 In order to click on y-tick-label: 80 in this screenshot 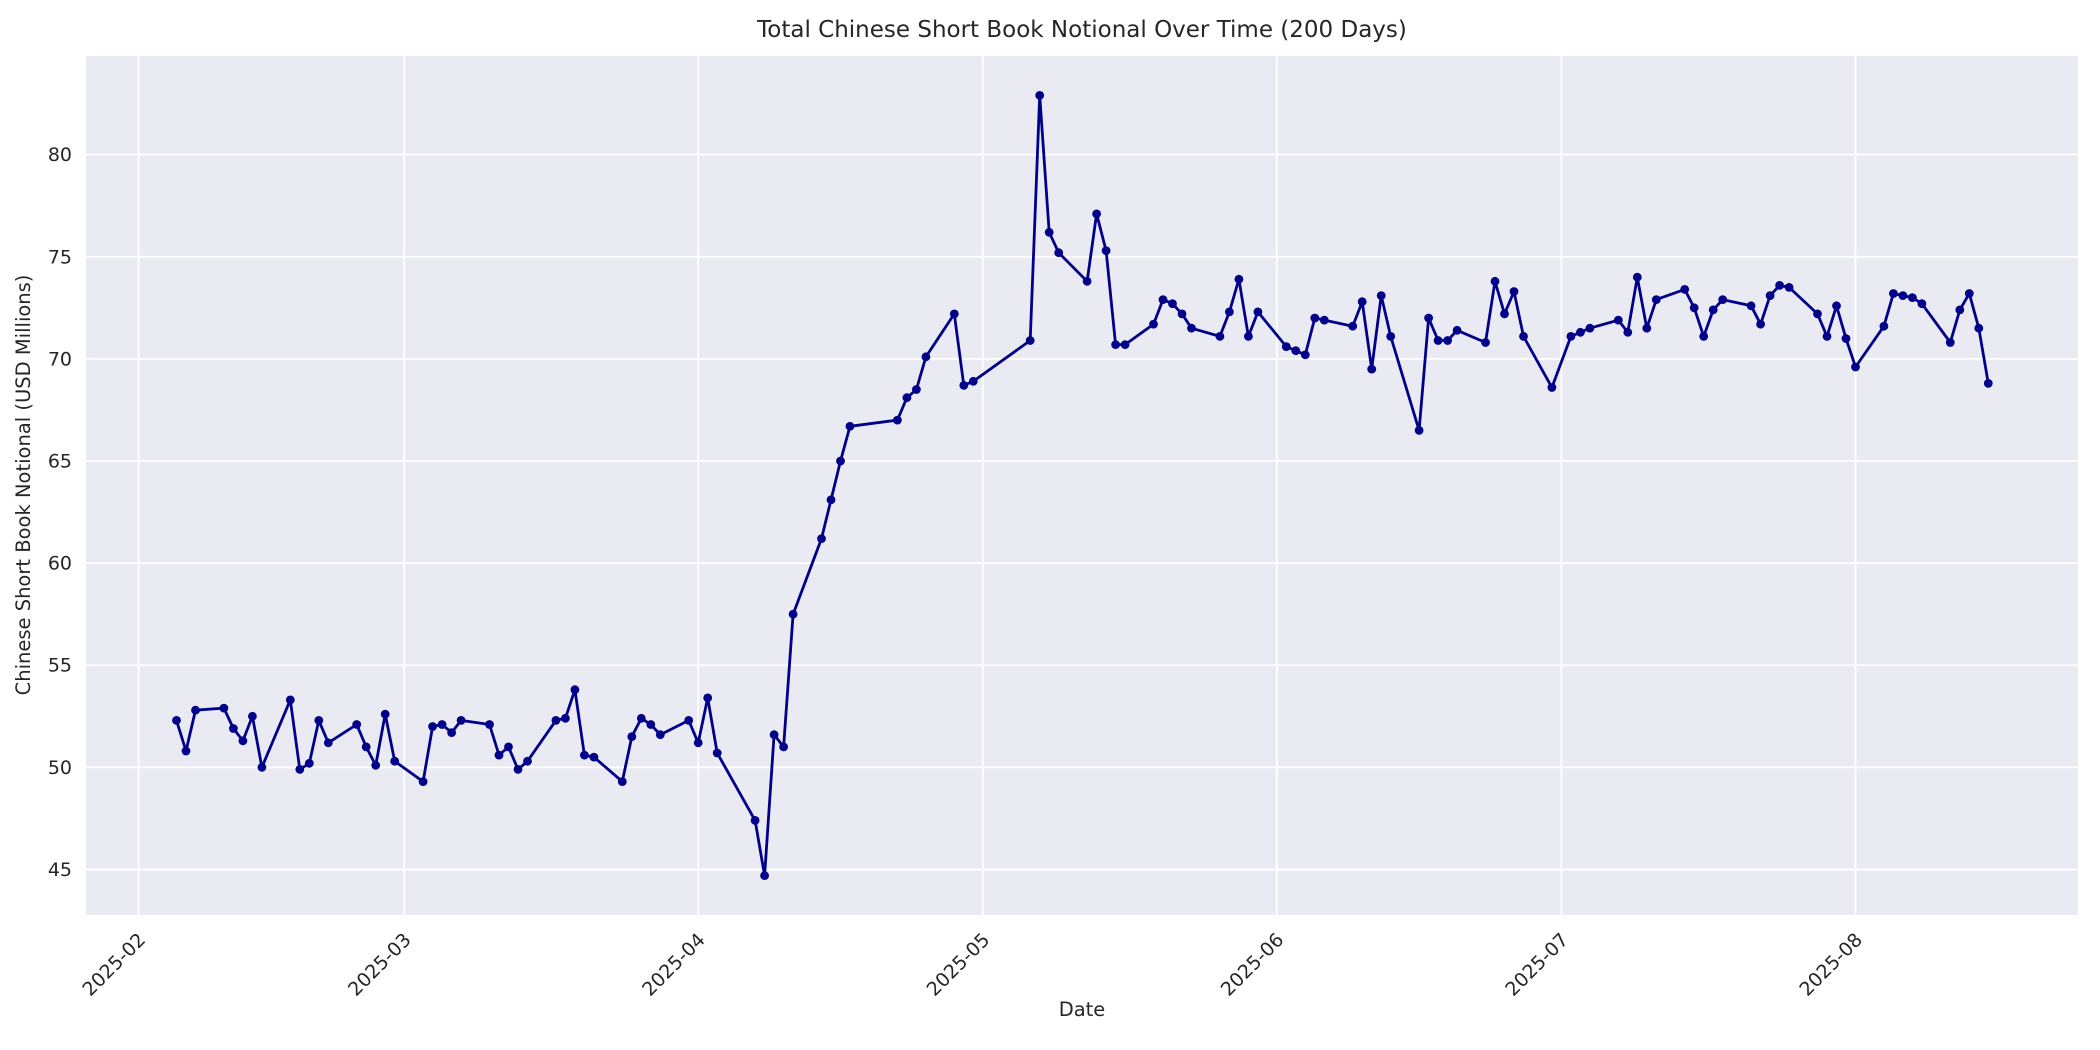, I will do `click(60, 155)`.